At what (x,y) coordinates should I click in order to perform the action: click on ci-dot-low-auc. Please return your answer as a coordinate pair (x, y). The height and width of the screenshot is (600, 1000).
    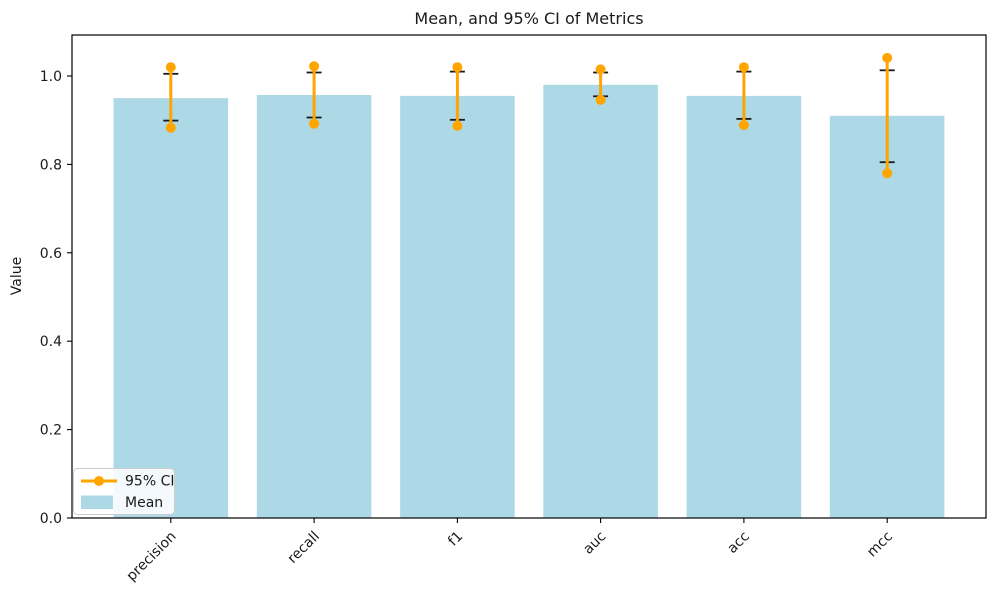
    Looking at the image, I should click on (600, 99).